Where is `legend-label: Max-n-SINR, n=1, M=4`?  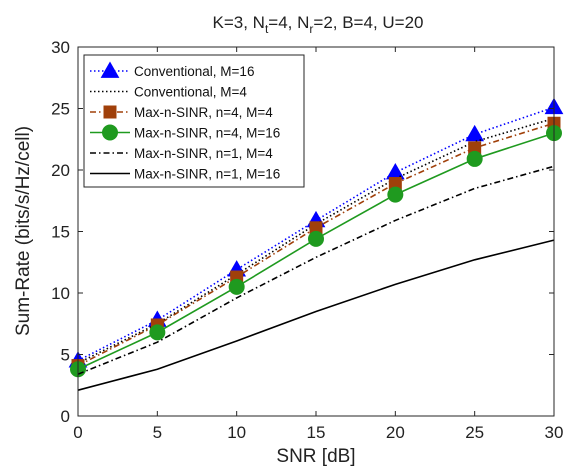 legend-label: Max-n-SINR, n=1, M=4 is located at coordinates (203, 153).